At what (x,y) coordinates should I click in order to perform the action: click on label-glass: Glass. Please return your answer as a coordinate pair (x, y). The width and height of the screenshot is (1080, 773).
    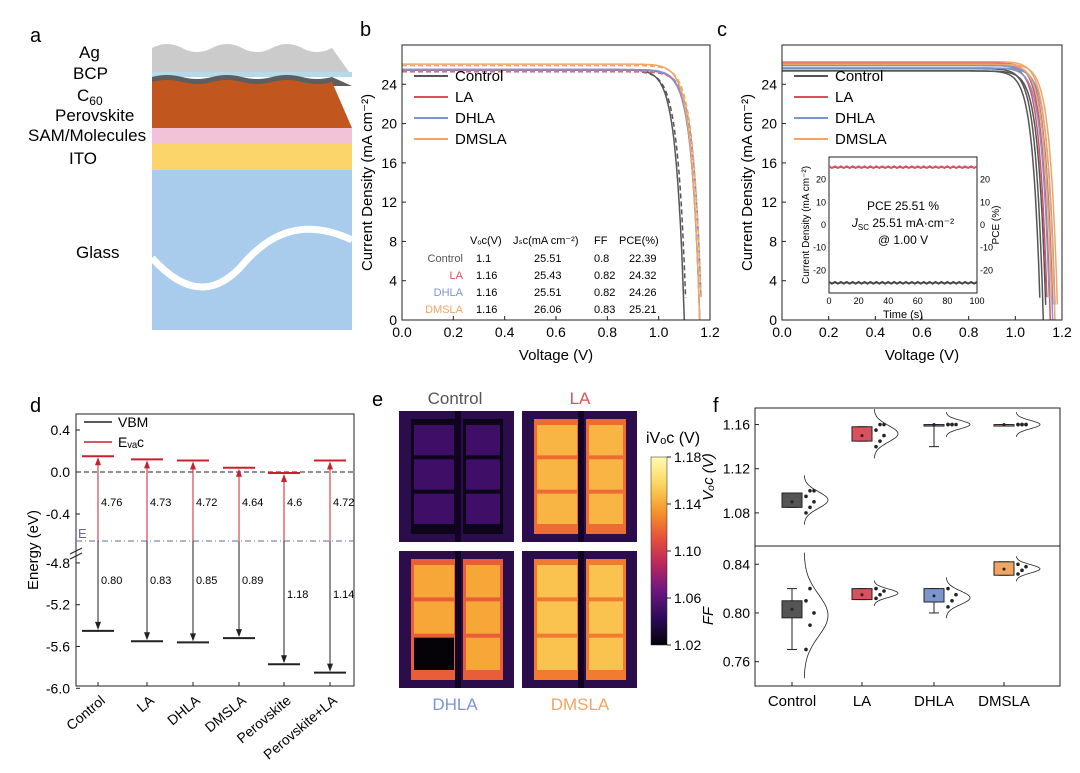
    Looking at the image, I should click on (97, 252).